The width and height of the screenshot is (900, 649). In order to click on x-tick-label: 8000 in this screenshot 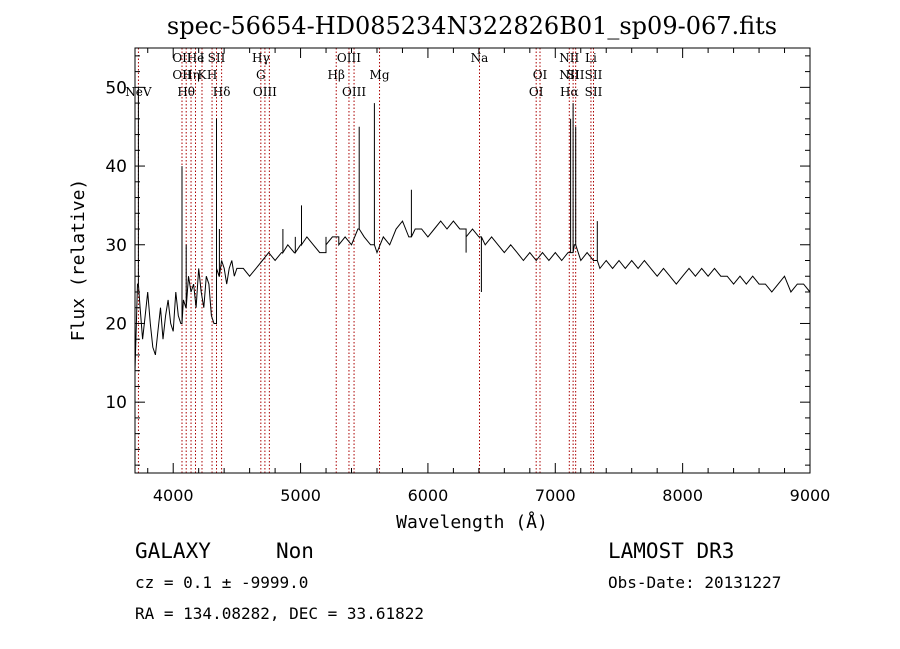, I will do `click(682, 495)`.